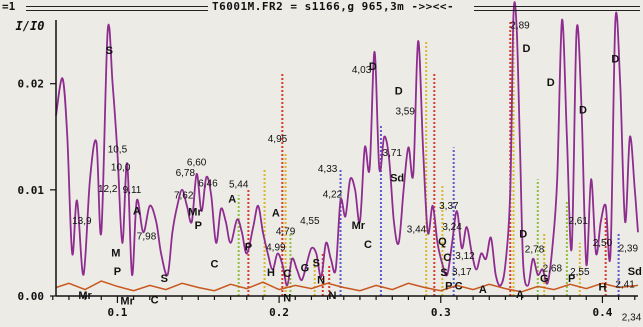  What do you see at coordinates (31, 84) in the screenshot?
I see `y-tick-label: 0.02` at bounding box center [31, 84].